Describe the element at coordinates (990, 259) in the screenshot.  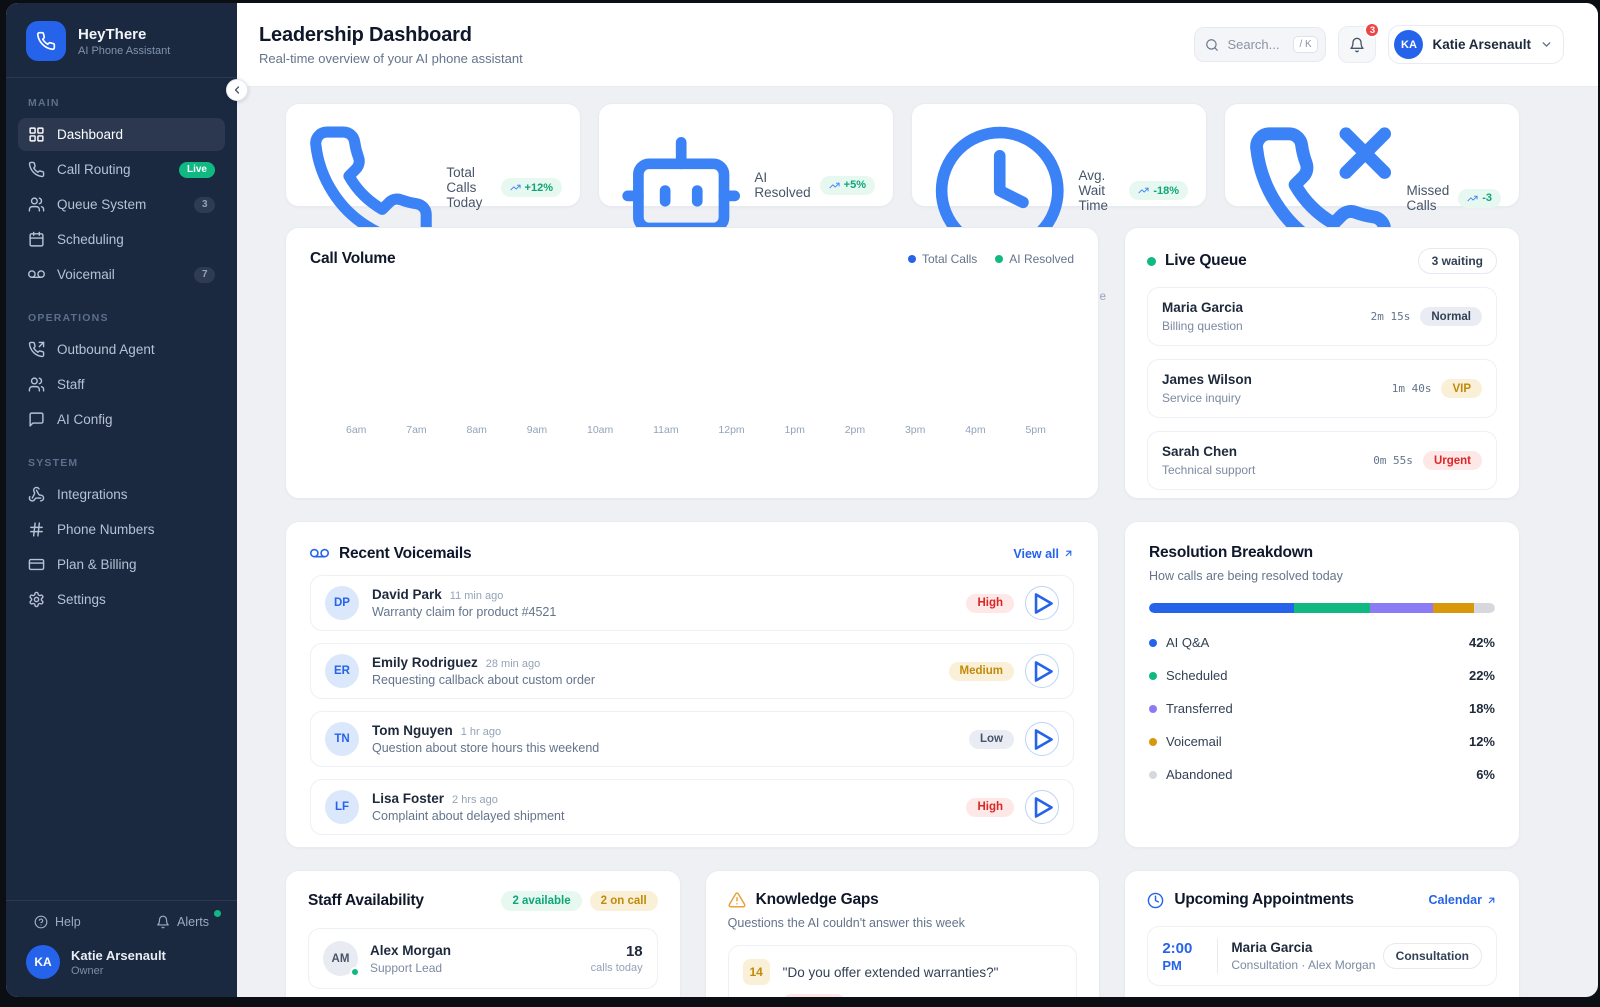
I see `chart-legend: Total Calls AI Resolved` at that location.